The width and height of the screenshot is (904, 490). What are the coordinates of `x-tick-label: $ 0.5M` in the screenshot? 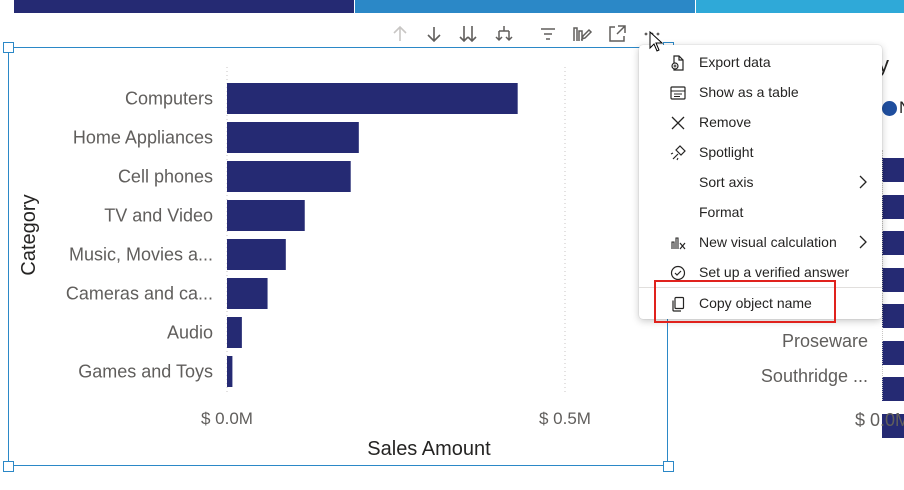 It's located at (565, 418).